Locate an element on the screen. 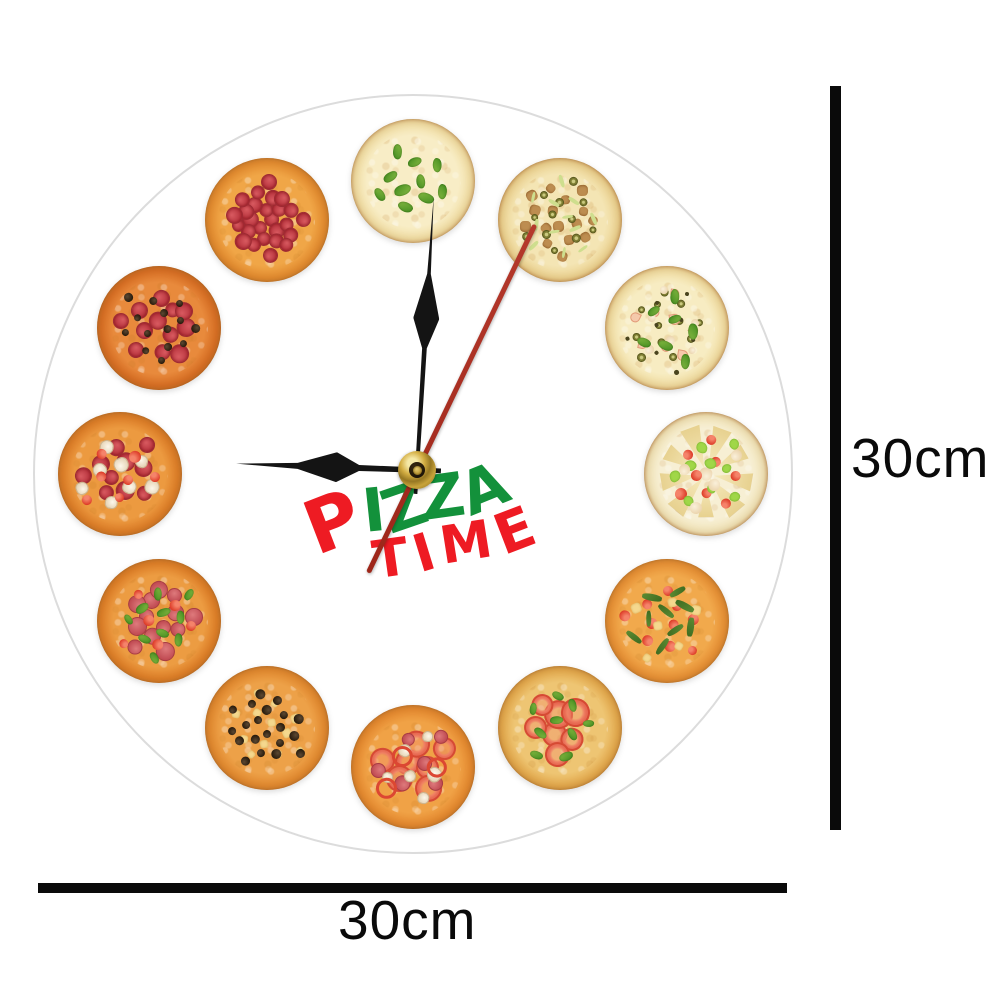 This screenshot has width=1000, height=1000. clock-center-cap is located at coordinates (417, 470).